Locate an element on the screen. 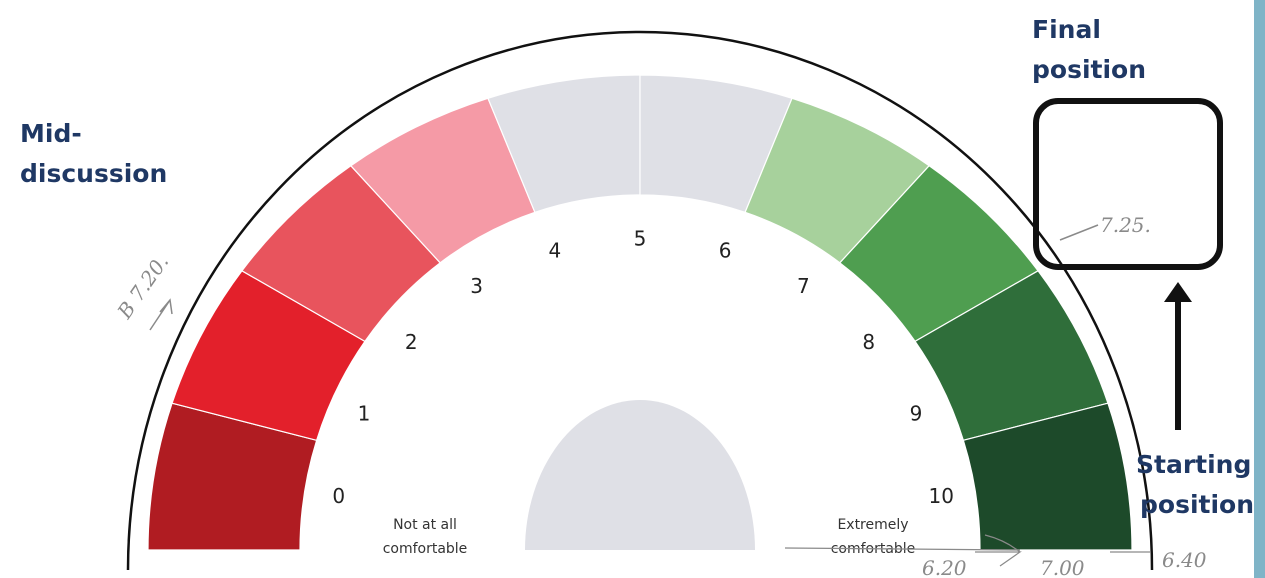 The height and width of the screenshot is (578, 1265). scale-label: 1 is located at coordinates (364, 414).